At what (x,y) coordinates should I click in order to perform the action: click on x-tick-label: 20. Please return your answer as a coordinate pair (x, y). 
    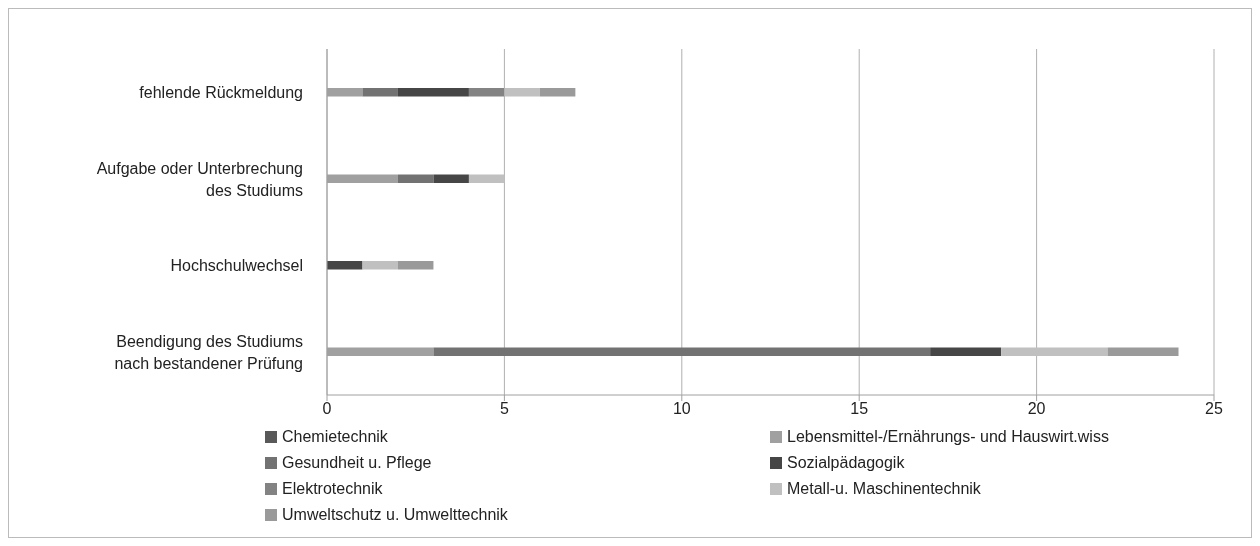
    Looking at the image, I should click on (1036, 409).